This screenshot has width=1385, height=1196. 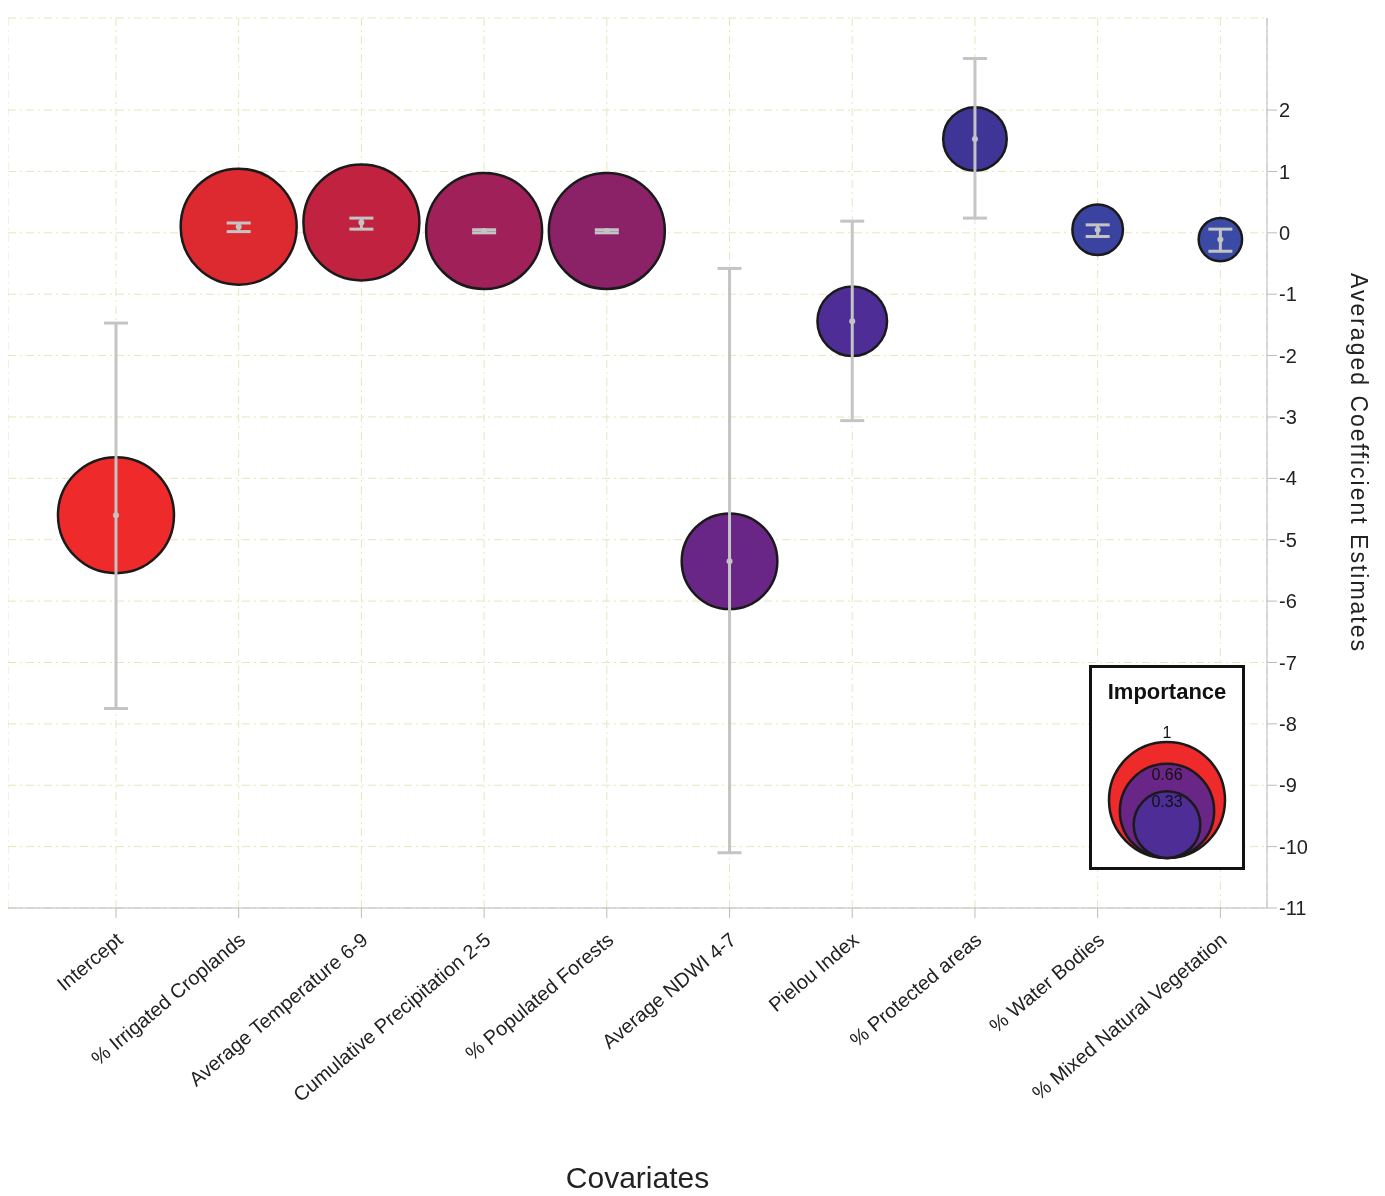 What do you see at coordinates (1288, 539) in the screenshot?
I see `y-tick-label: -5` at bounding box center [1288, 539].